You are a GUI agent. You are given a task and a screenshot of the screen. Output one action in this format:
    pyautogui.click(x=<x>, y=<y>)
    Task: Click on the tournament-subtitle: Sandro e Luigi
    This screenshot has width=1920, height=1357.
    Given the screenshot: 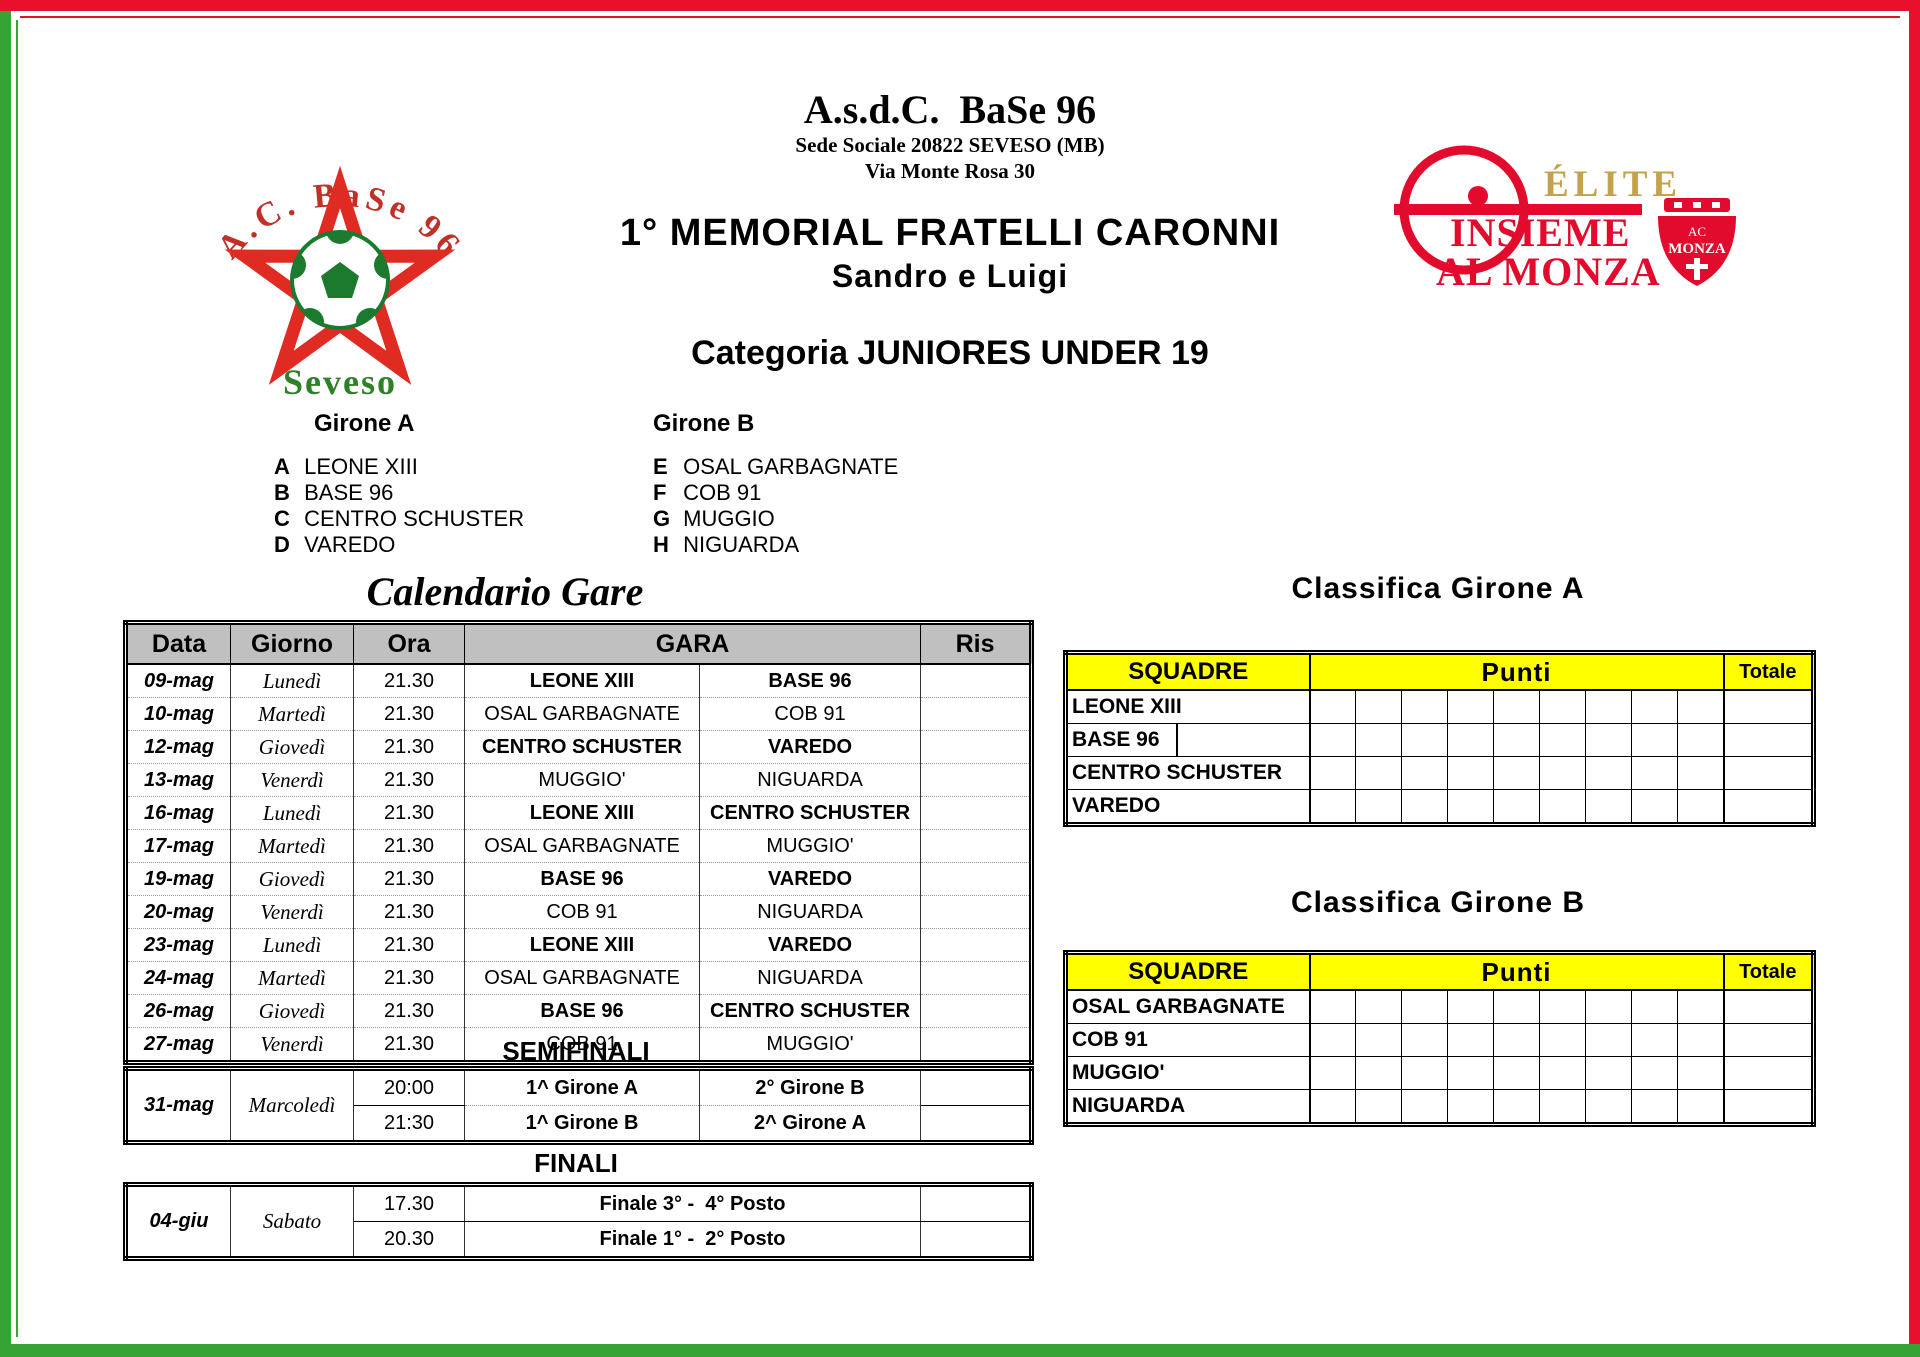 What is the action you would take?
    pyautogui.click(x=950, y=276)
    